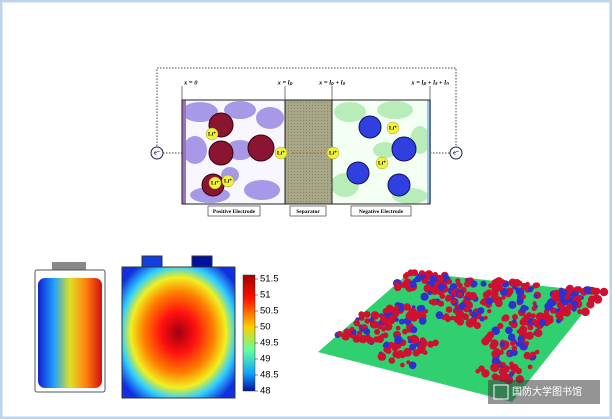 The height and width of the screenshot is (419, 612). Describe the element at coordinates (429, 152) in the screenshot. I see `current-collector` at that location.